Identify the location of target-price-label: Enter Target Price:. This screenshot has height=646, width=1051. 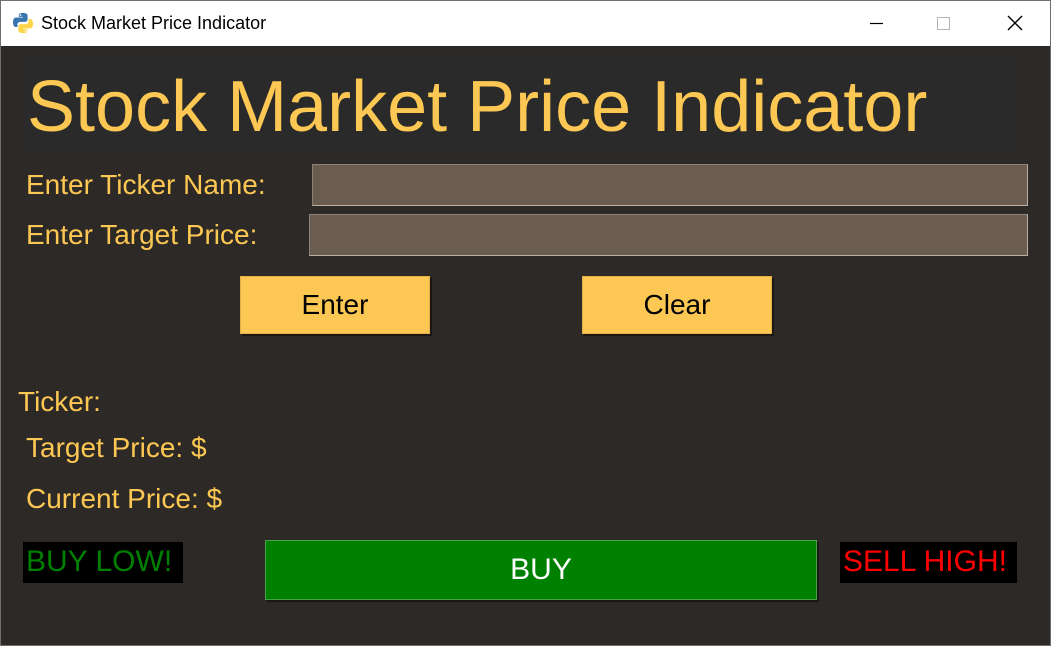
(142, 234).